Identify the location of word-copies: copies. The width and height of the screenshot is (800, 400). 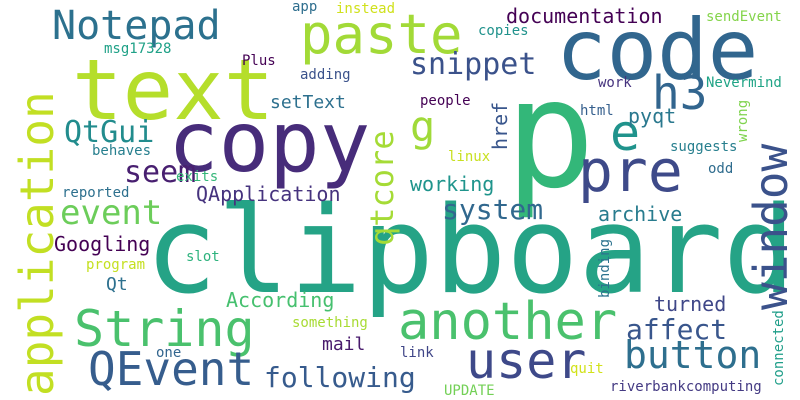
(503, 31).